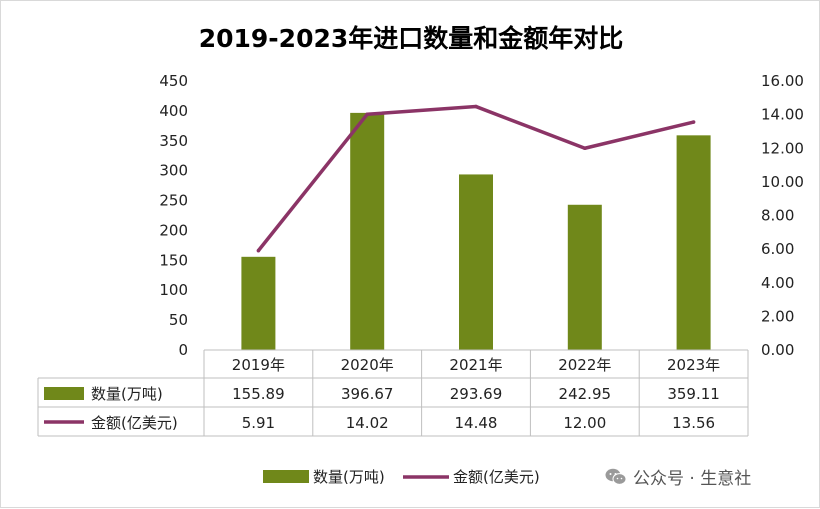  What do you see at coordinates (693, 423) in the screenshot?
I see `data-label-amount: 13.56` at bounding box center [693, 423].